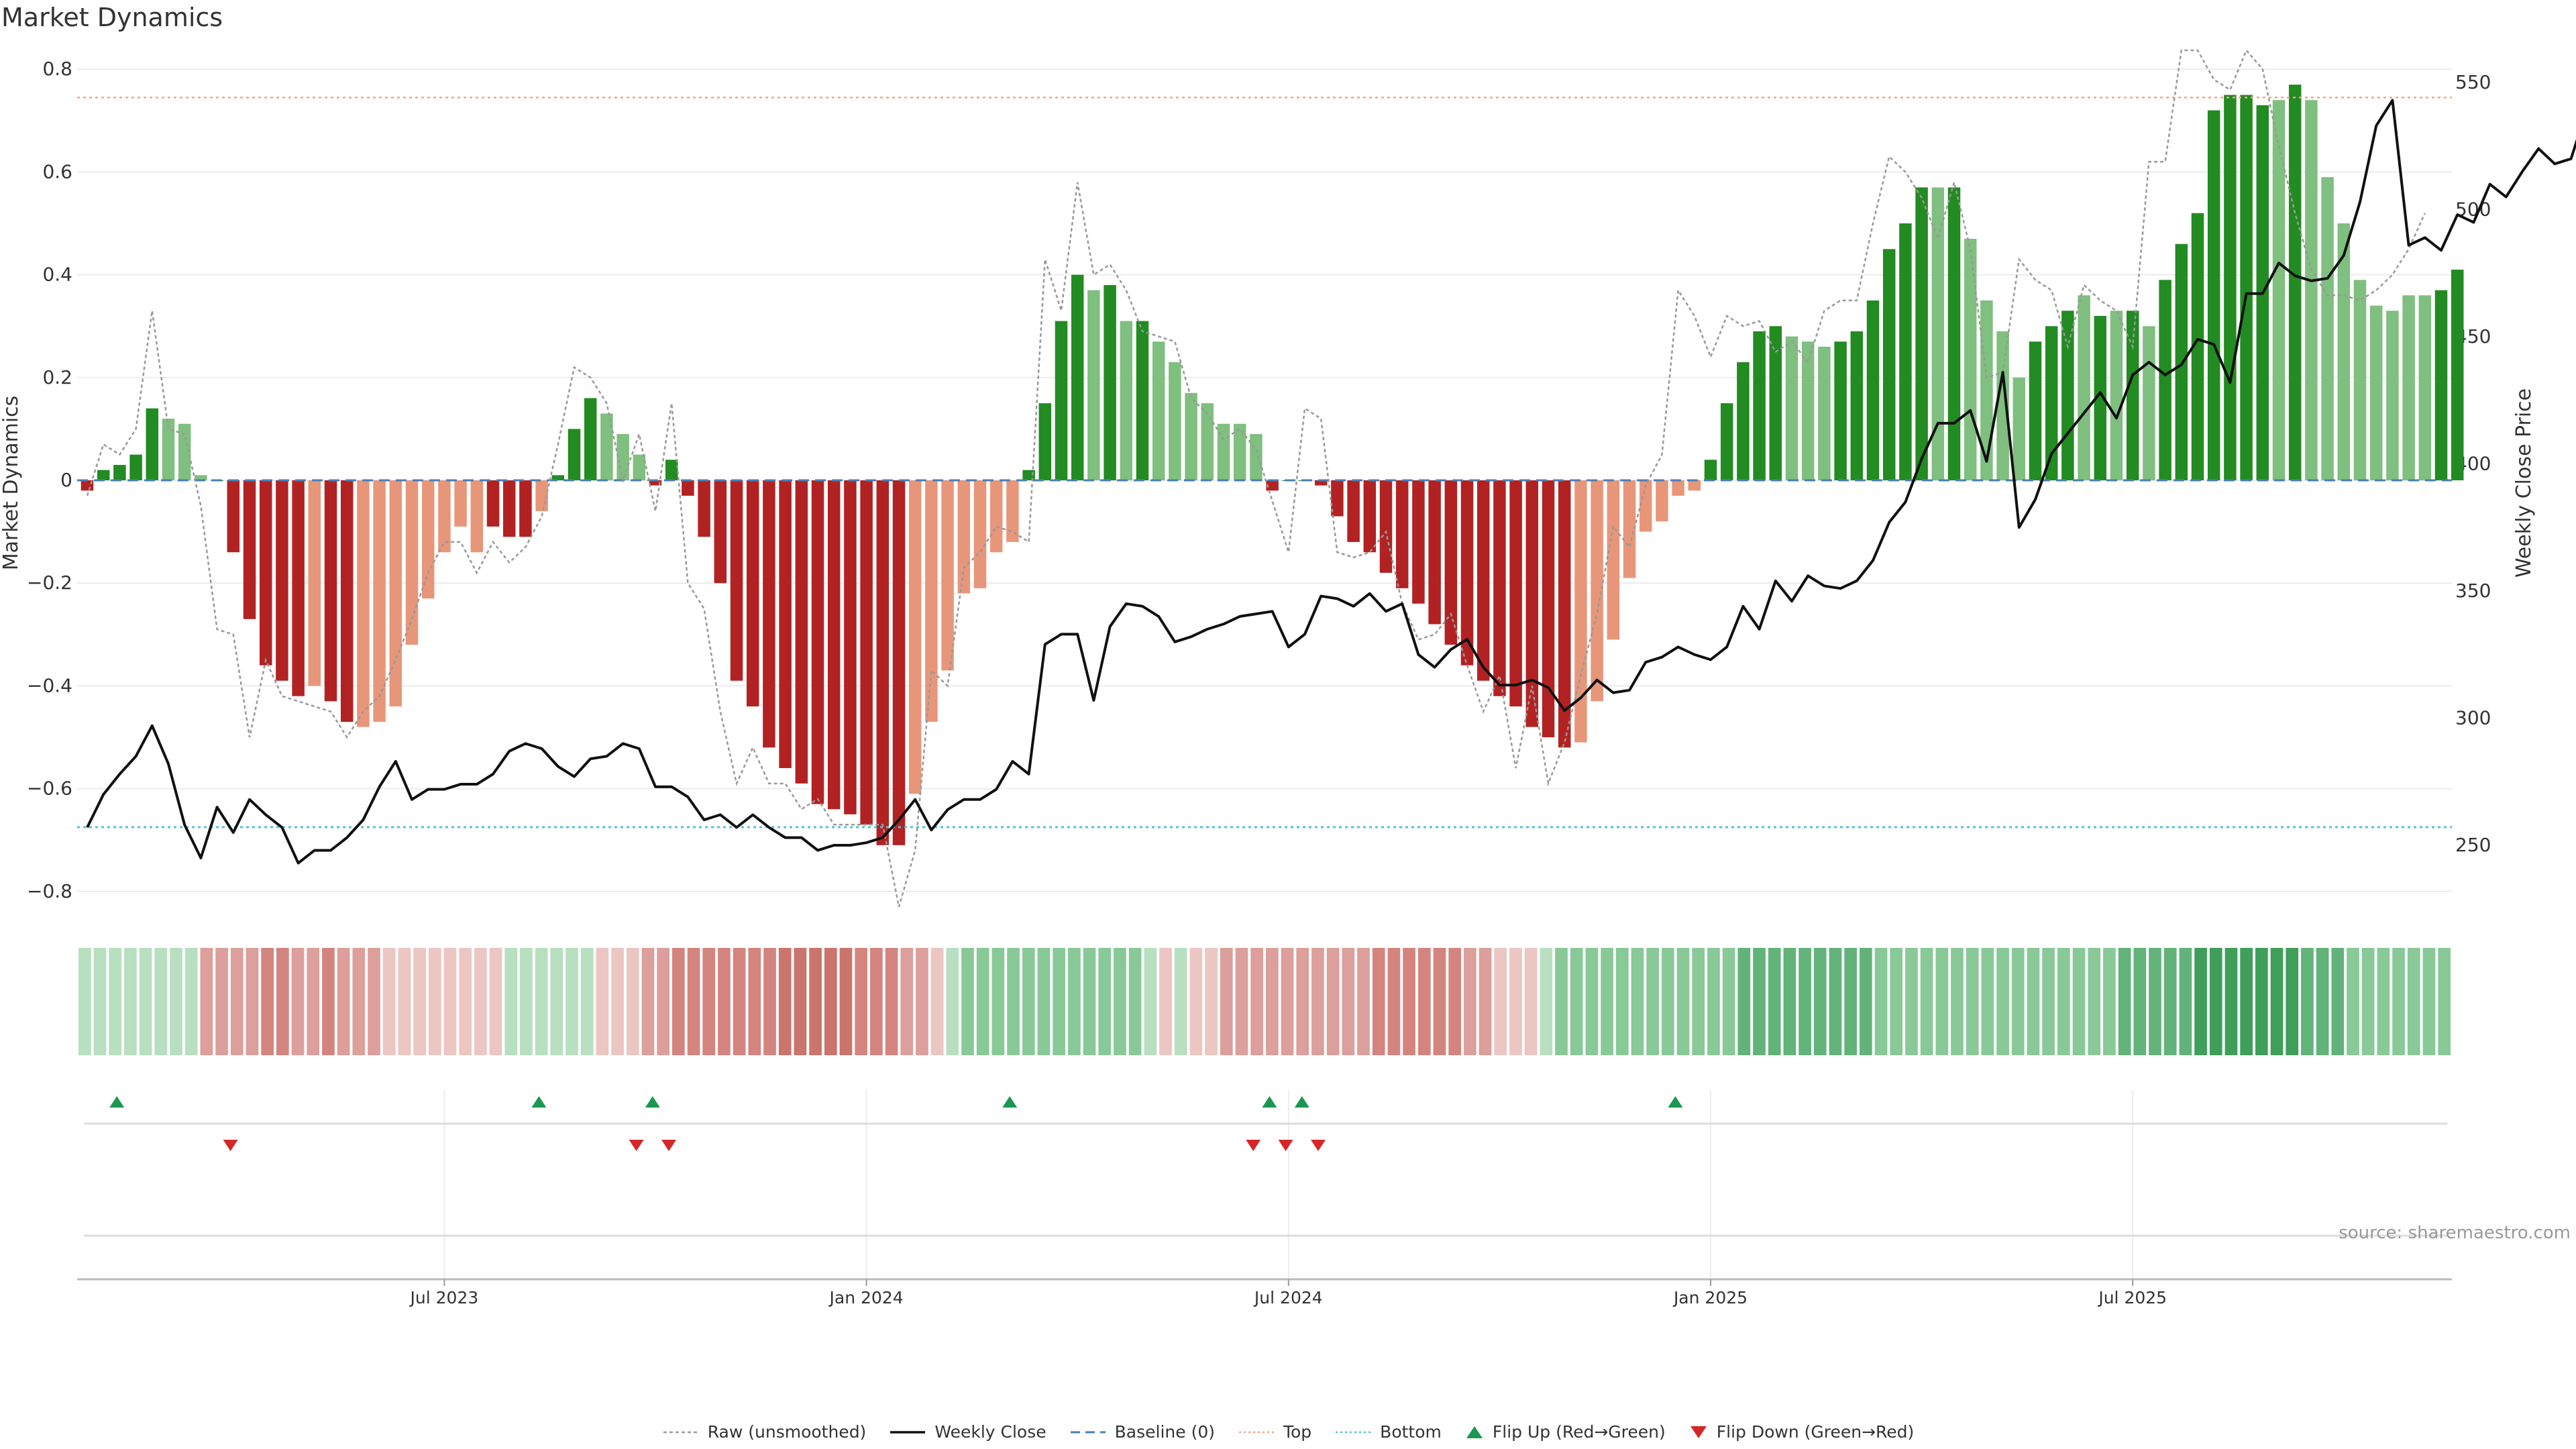 This screenshot has width=2576, height=1449. Describe the element at coordinates (2132, 1297) in the screenshot. I see `x-tick-label: Jul 2025` at that location.